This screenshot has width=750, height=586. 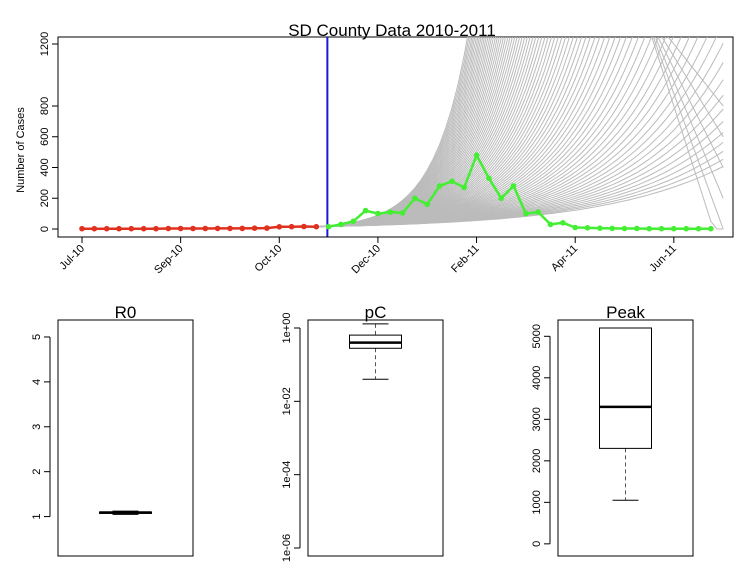 What do you see at coordinates (537, 544) in the screenshot?
I see `boxplot-y-tick-label: 0` at bounding box center [537, 544].